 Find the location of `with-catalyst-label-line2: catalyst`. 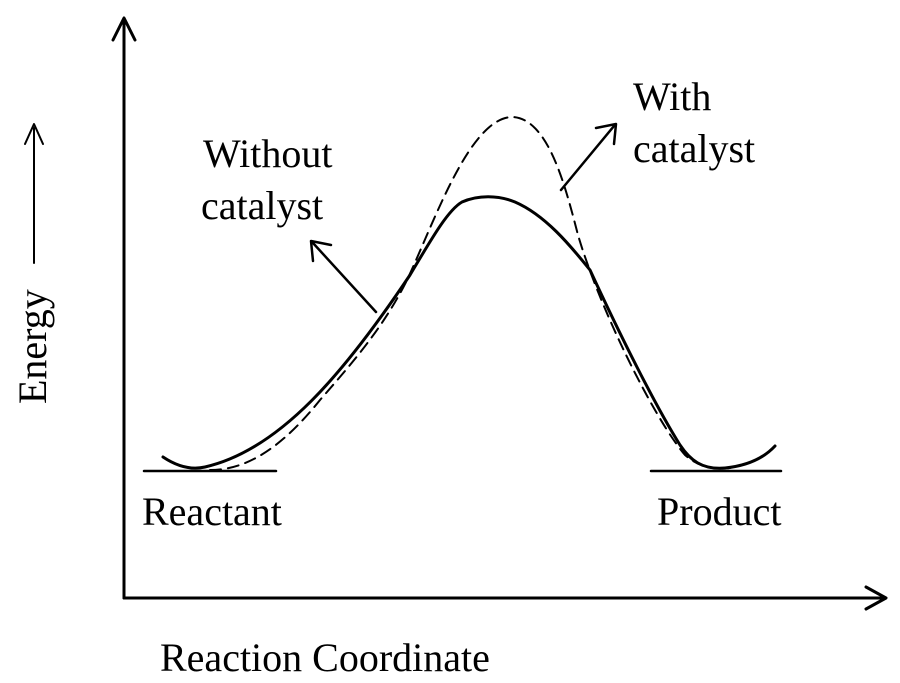

with-catalyst-label-line2: catalyst is located at coordinates (694, 148).